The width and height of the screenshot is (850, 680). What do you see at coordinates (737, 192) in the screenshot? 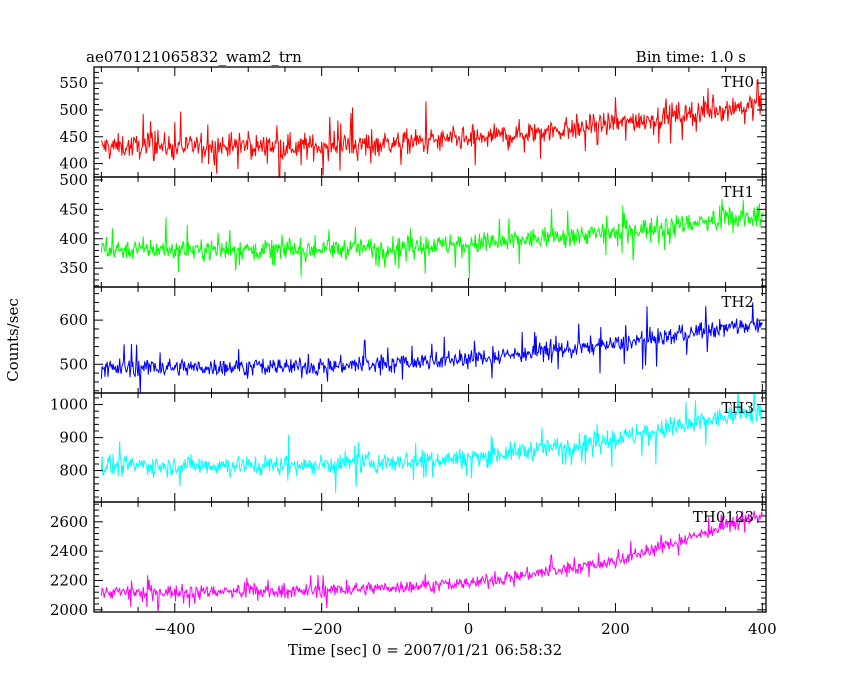
I see `panel-label: TH1` at bounding box center [737, 192].